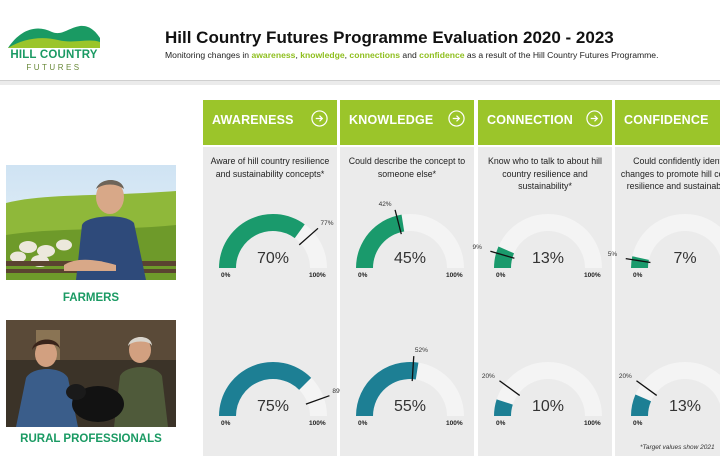 The width and height of the screenshot is (720, 460). What do you see at coordinates (327, 223) in the screenshot?
I see `gauge-target-label: 77%` at bounding box center [327, 223].